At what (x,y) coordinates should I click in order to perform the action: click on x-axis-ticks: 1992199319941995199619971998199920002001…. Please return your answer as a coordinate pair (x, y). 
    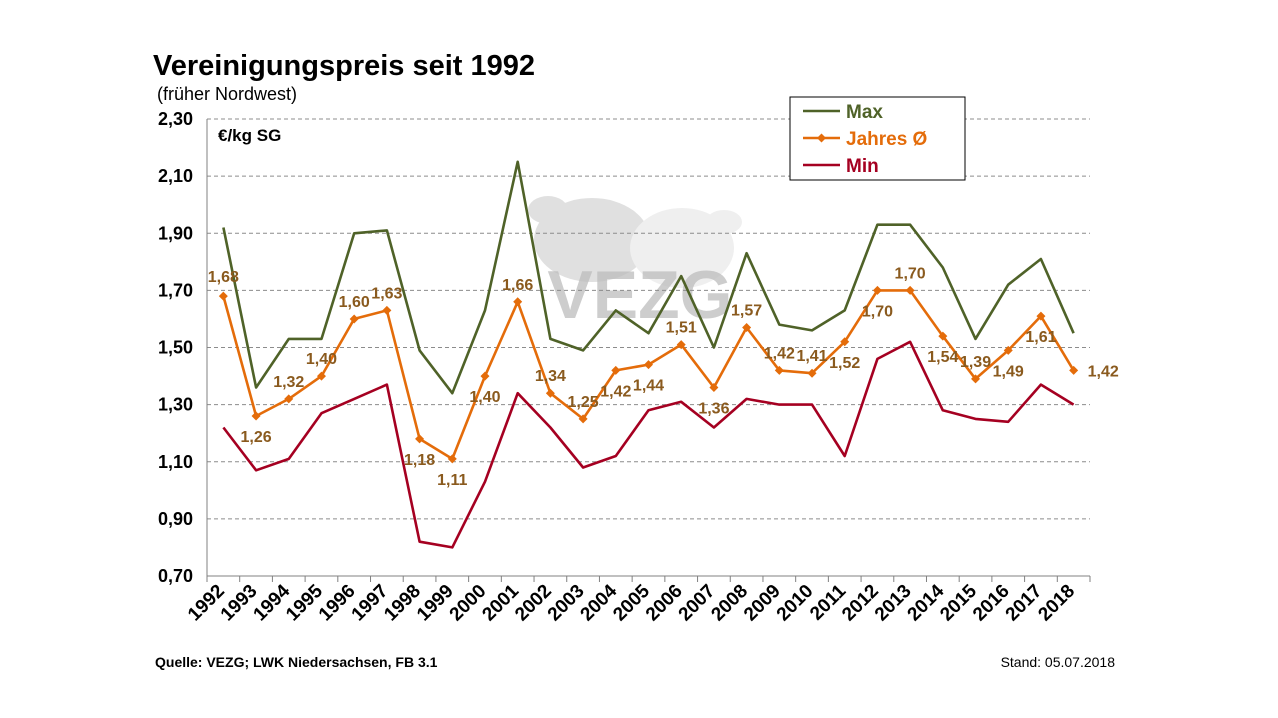
    Looking at the image, I should click on (631, 602).